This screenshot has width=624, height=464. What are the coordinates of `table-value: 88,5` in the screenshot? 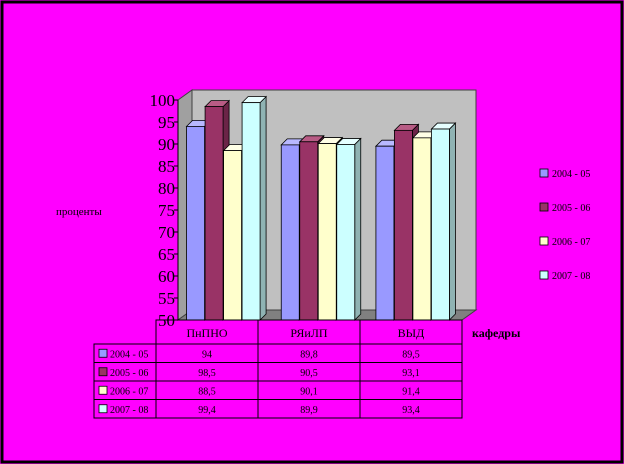 It's located at (207, 391).